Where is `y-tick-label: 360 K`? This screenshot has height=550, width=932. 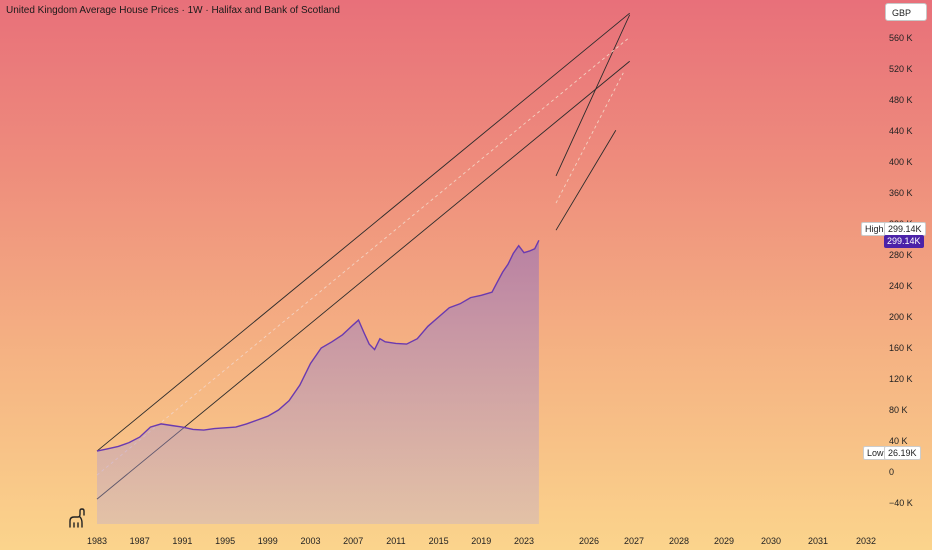
y-tick-label: 360 K is located at coordinates (901, 193).